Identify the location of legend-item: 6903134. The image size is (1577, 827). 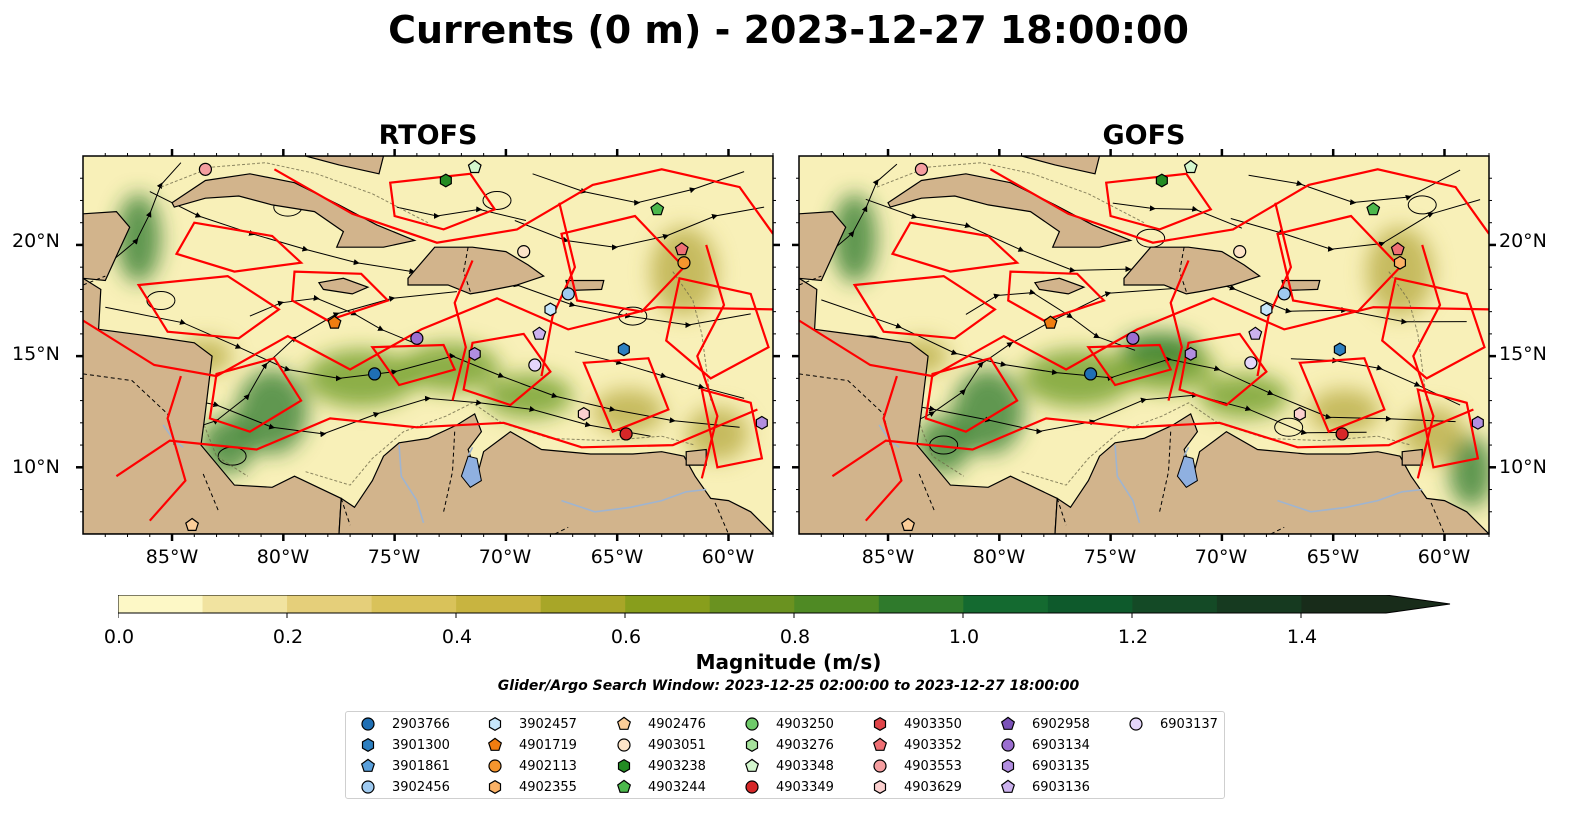
(1044, 745).